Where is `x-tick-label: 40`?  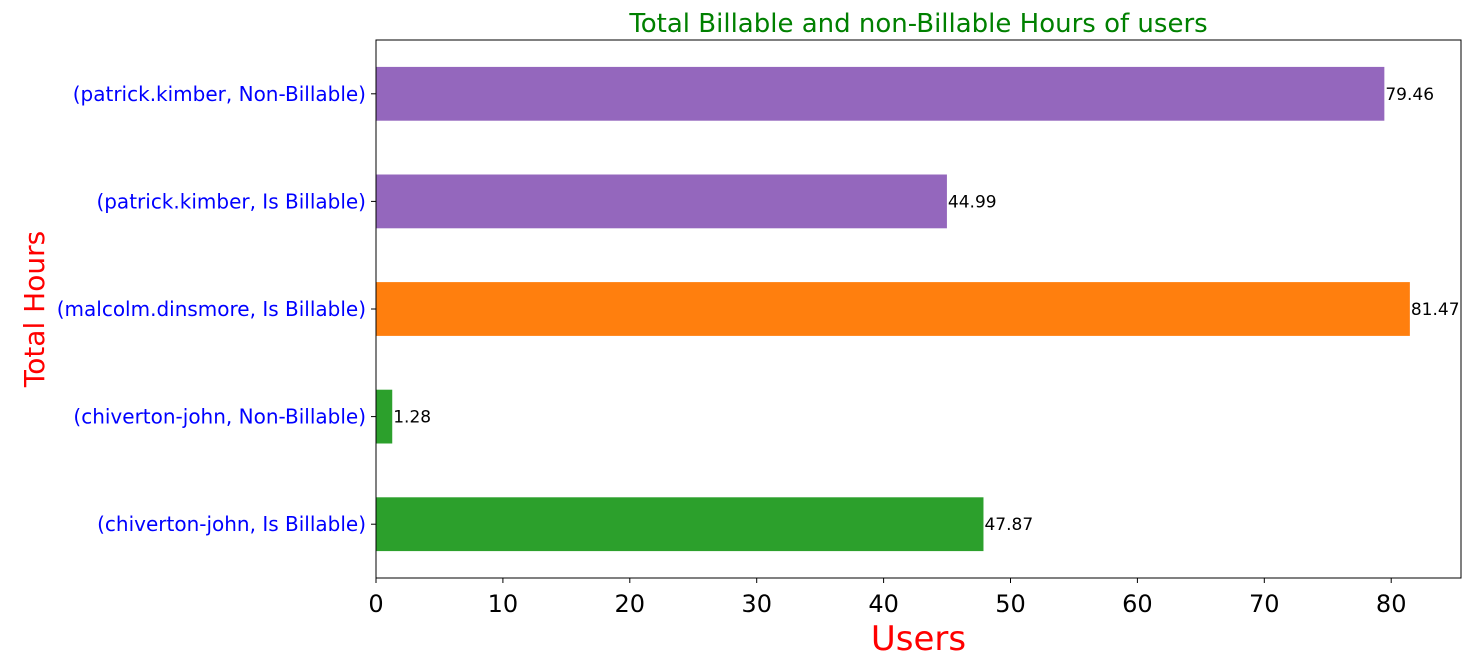 x-tick-label: 40 is located at coordinates (883, 604).